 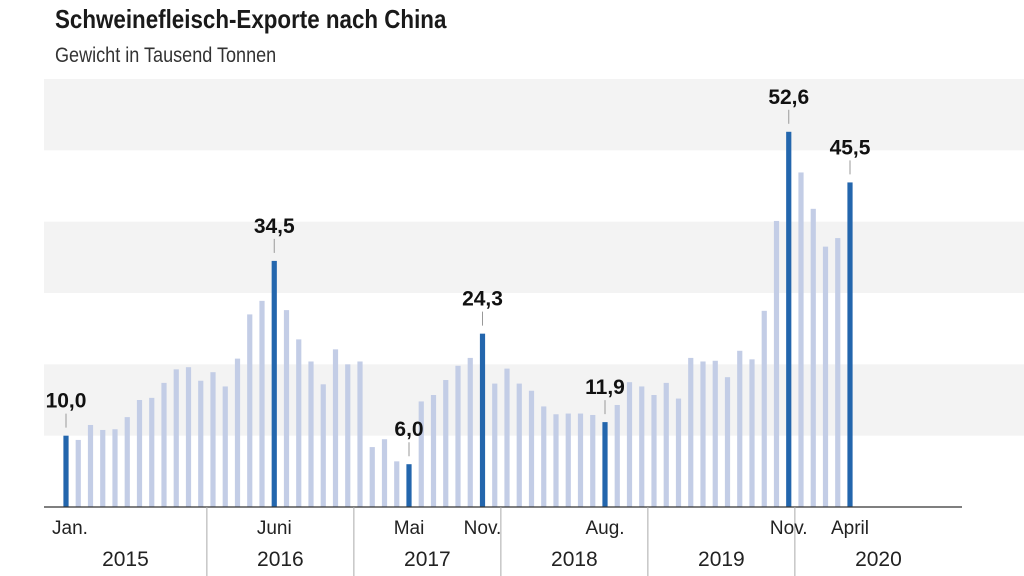 I want to click on year-label: 2020, so click(x=878, y=559).